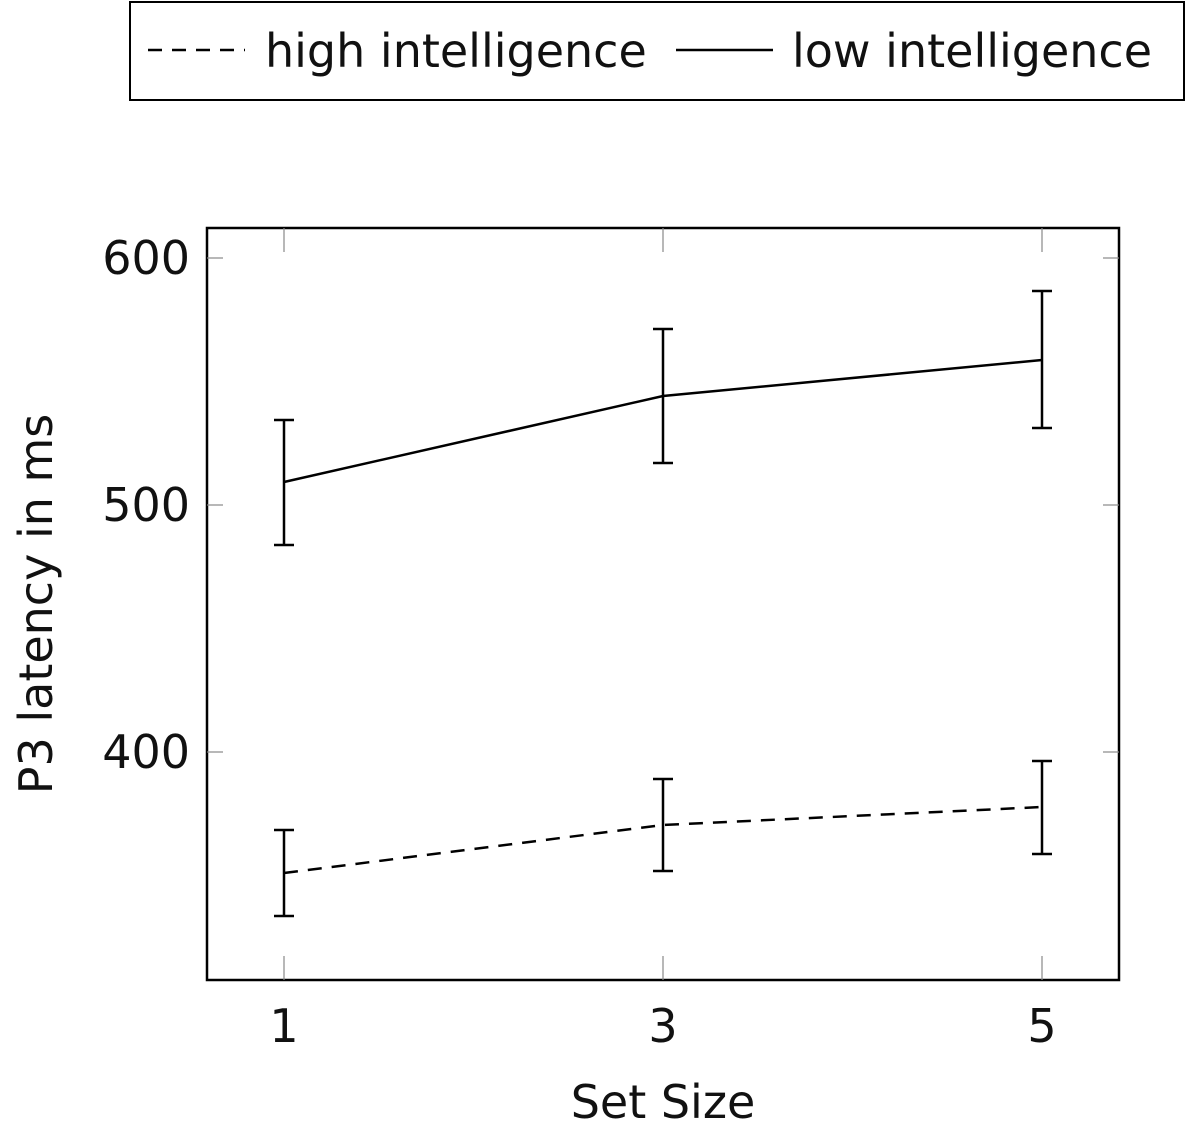 The image size is (1200, 1124). Describe the element at coordinates (456, 51) in the screenshot. I see `legend-label-high: high intelligence` at that location.